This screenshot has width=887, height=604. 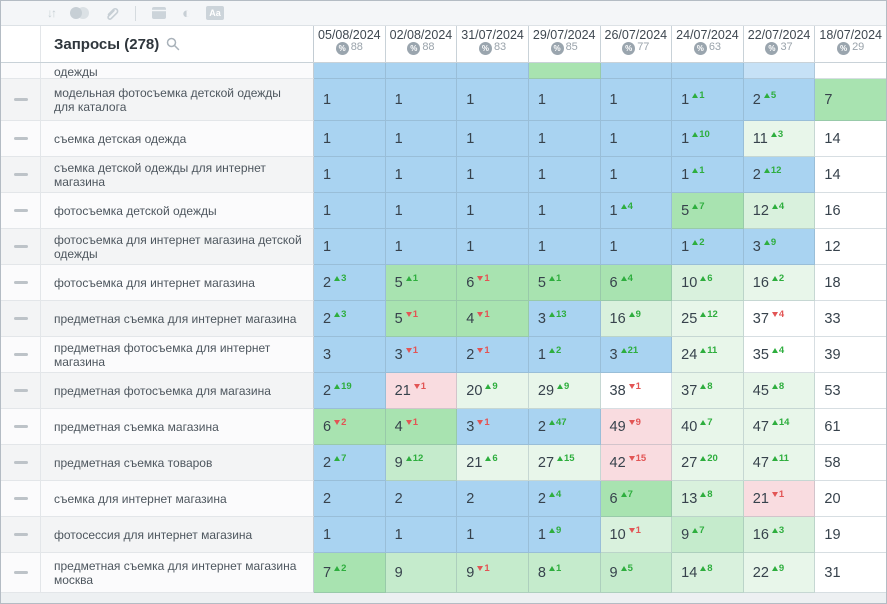 I want to click on position-cell: 49 9, so click(x=636, y=427).